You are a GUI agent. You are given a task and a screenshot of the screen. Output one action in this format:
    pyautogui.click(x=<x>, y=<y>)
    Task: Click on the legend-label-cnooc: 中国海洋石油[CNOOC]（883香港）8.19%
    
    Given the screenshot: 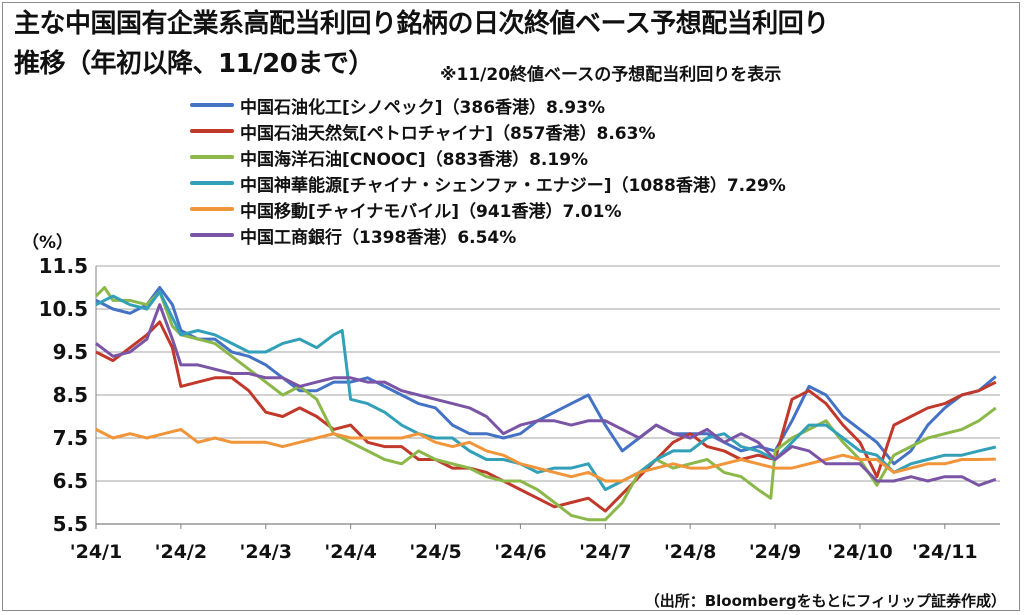 What is the action you would take?
    pyautogui.click(x=414, y=159)
    